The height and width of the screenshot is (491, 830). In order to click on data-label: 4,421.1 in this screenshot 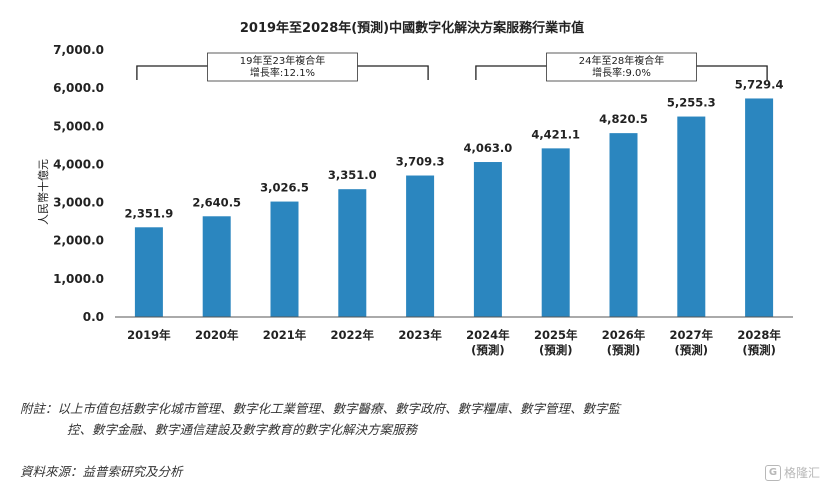, I will do `click(555, 134)`.